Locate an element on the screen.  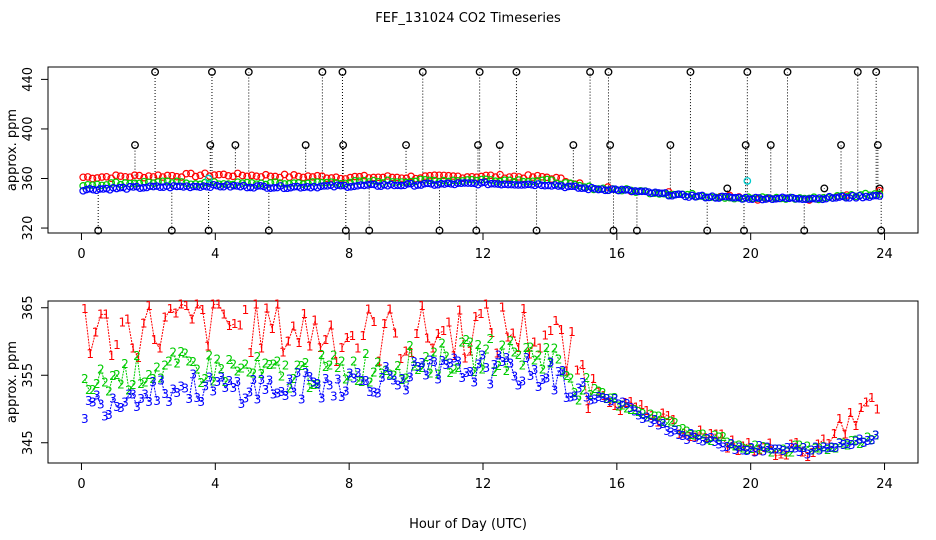
x-tick-label: 24 is located at coordinates (884, 484).